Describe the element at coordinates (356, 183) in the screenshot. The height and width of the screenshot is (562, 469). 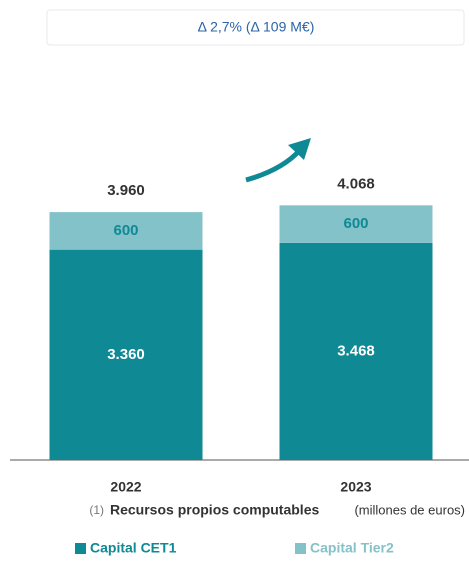
I see `total-label: 4.068` at that location.